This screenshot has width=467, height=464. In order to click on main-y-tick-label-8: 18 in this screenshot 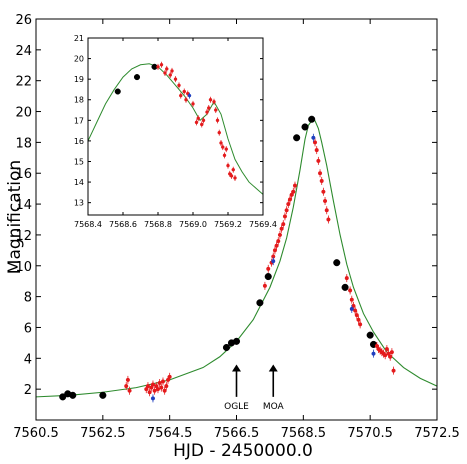, I will do `click(23, 143)`.